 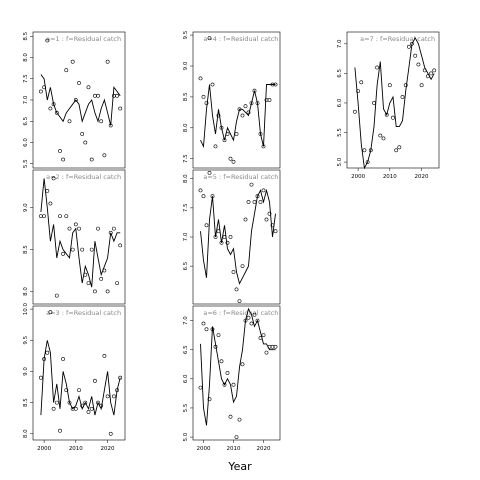 I want to click on panel-label: a=4 : f=Residual catch, so click(x=240, y=39).